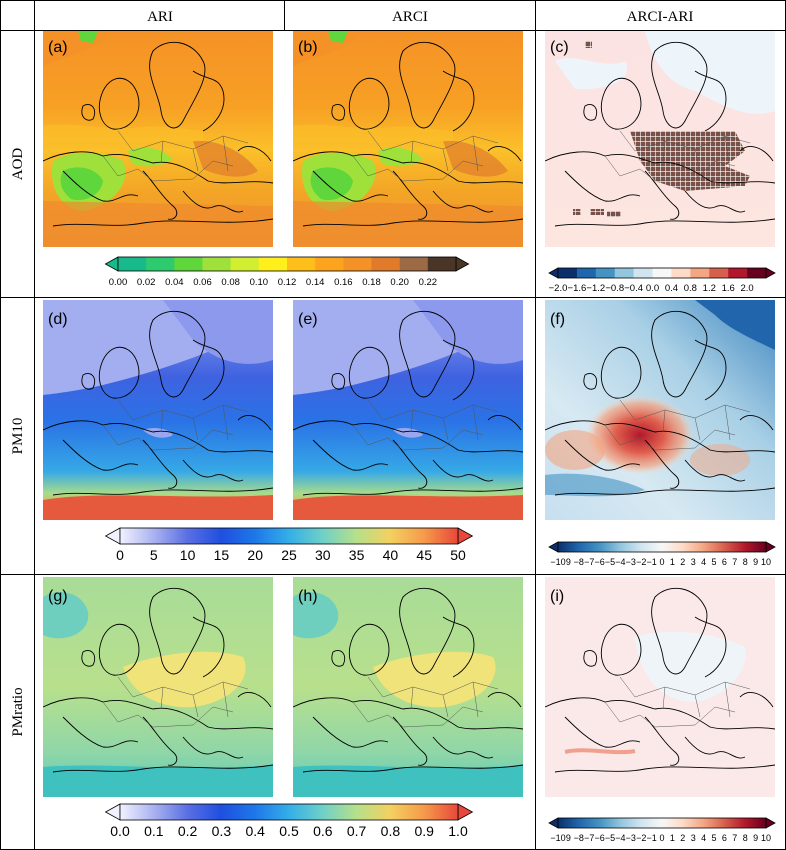 This screenshot has height=850, width=786. Describe the element at coordinates (424, 555) in the screenshot. I see `colorbar-tick-label: 45` at that location.